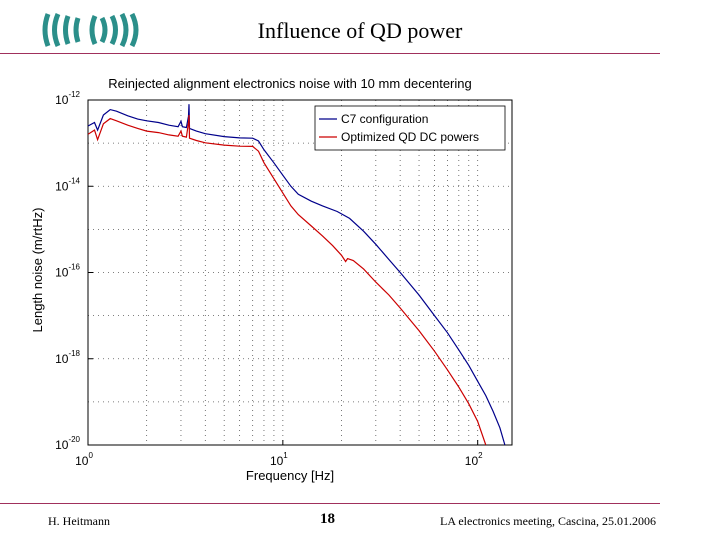  I want to click on legend: C7 configuration Optimized QD DC powers, so click(410, 128).